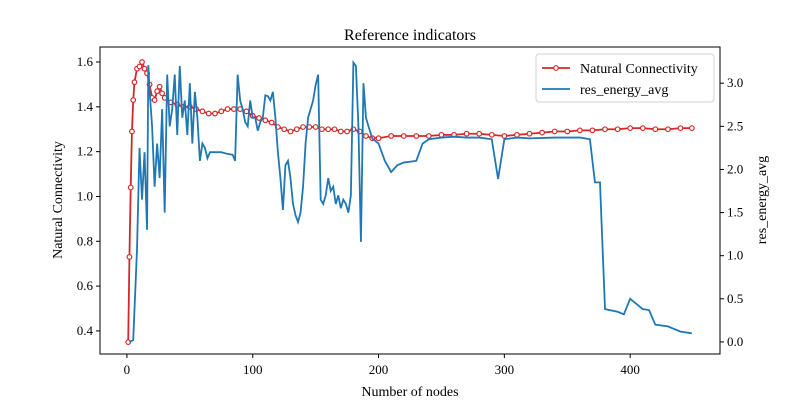 This screenshot has width=800, height=405. Describe the element at coordinates (409, 392) in the screenshot. I see `x-axis-label: Number of nodes` at that location.